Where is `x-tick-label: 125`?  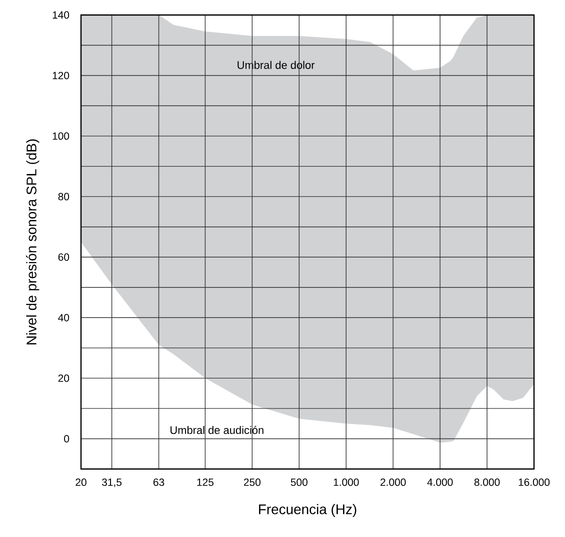
x-tick-label: 125 is located at coordinates (205, 482).